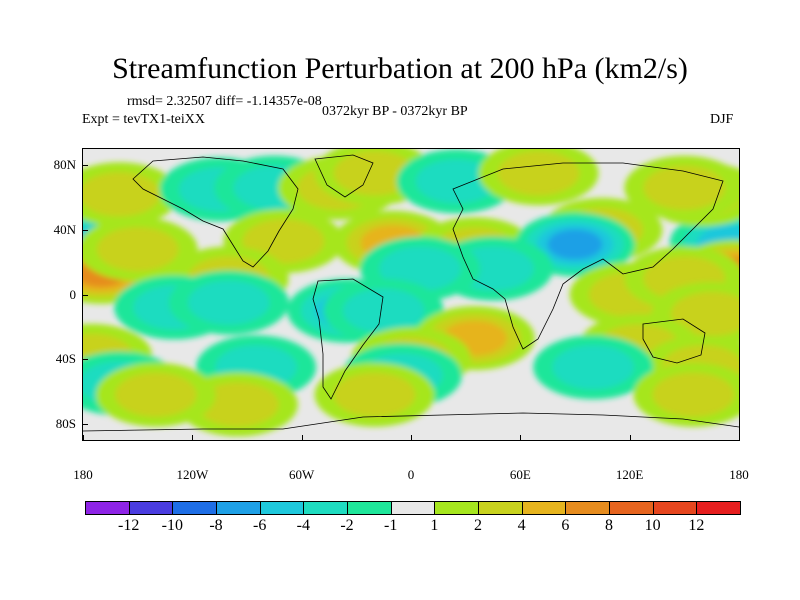 Image resolution: width=800 pixels, height=600 pixels. I want to click on colorbar-level-label: -10, so click(172, 525).